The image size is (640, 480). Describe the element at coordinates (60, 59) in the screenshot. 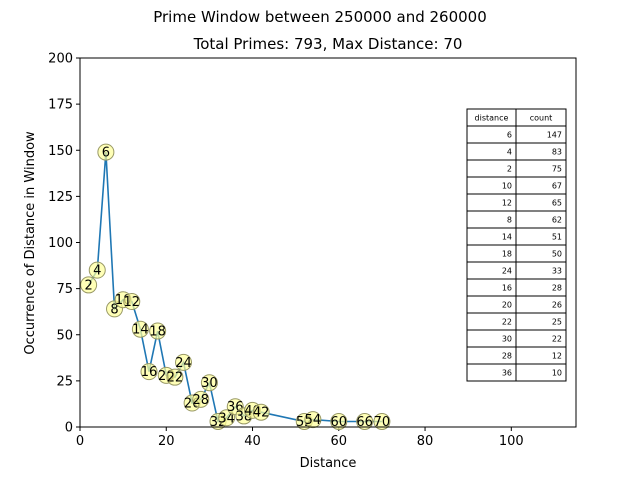

I see `y-tick-label: 200` at that location.